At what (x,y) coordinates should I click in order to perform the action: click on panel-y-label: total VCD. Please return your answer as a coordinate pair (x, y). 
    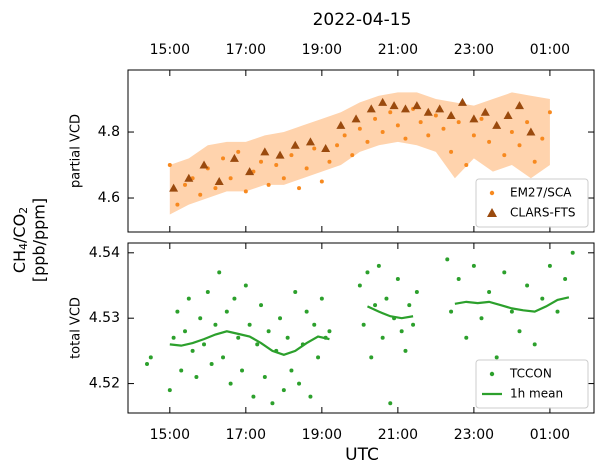
    Looking at the image, I should click on (76, 328).